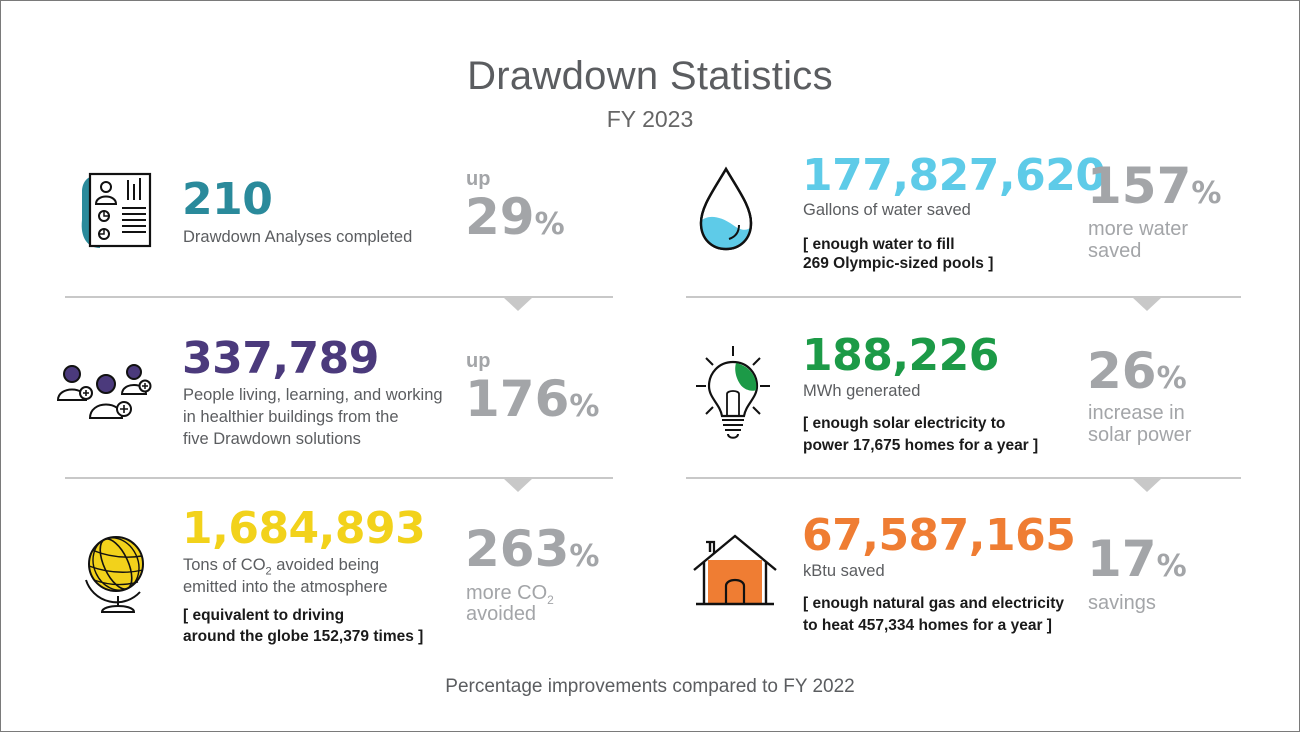 The width and height of the screenshot is (1300, 732). Describe the element at coordinates (904, 423) in the screenshot. I see `solar-note-line1: [ enough solar electricity to` at that location.